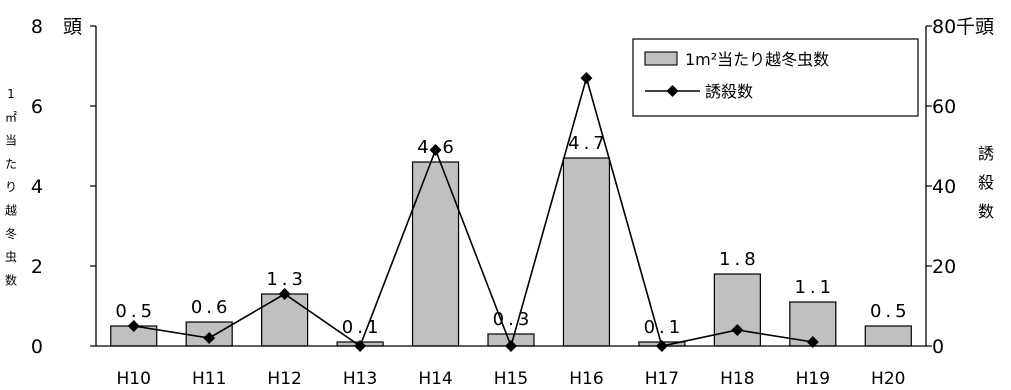  Describe the element at coordinates (362, 327) in the screenshot. I see `data-label-H13: 0.1` at that location.